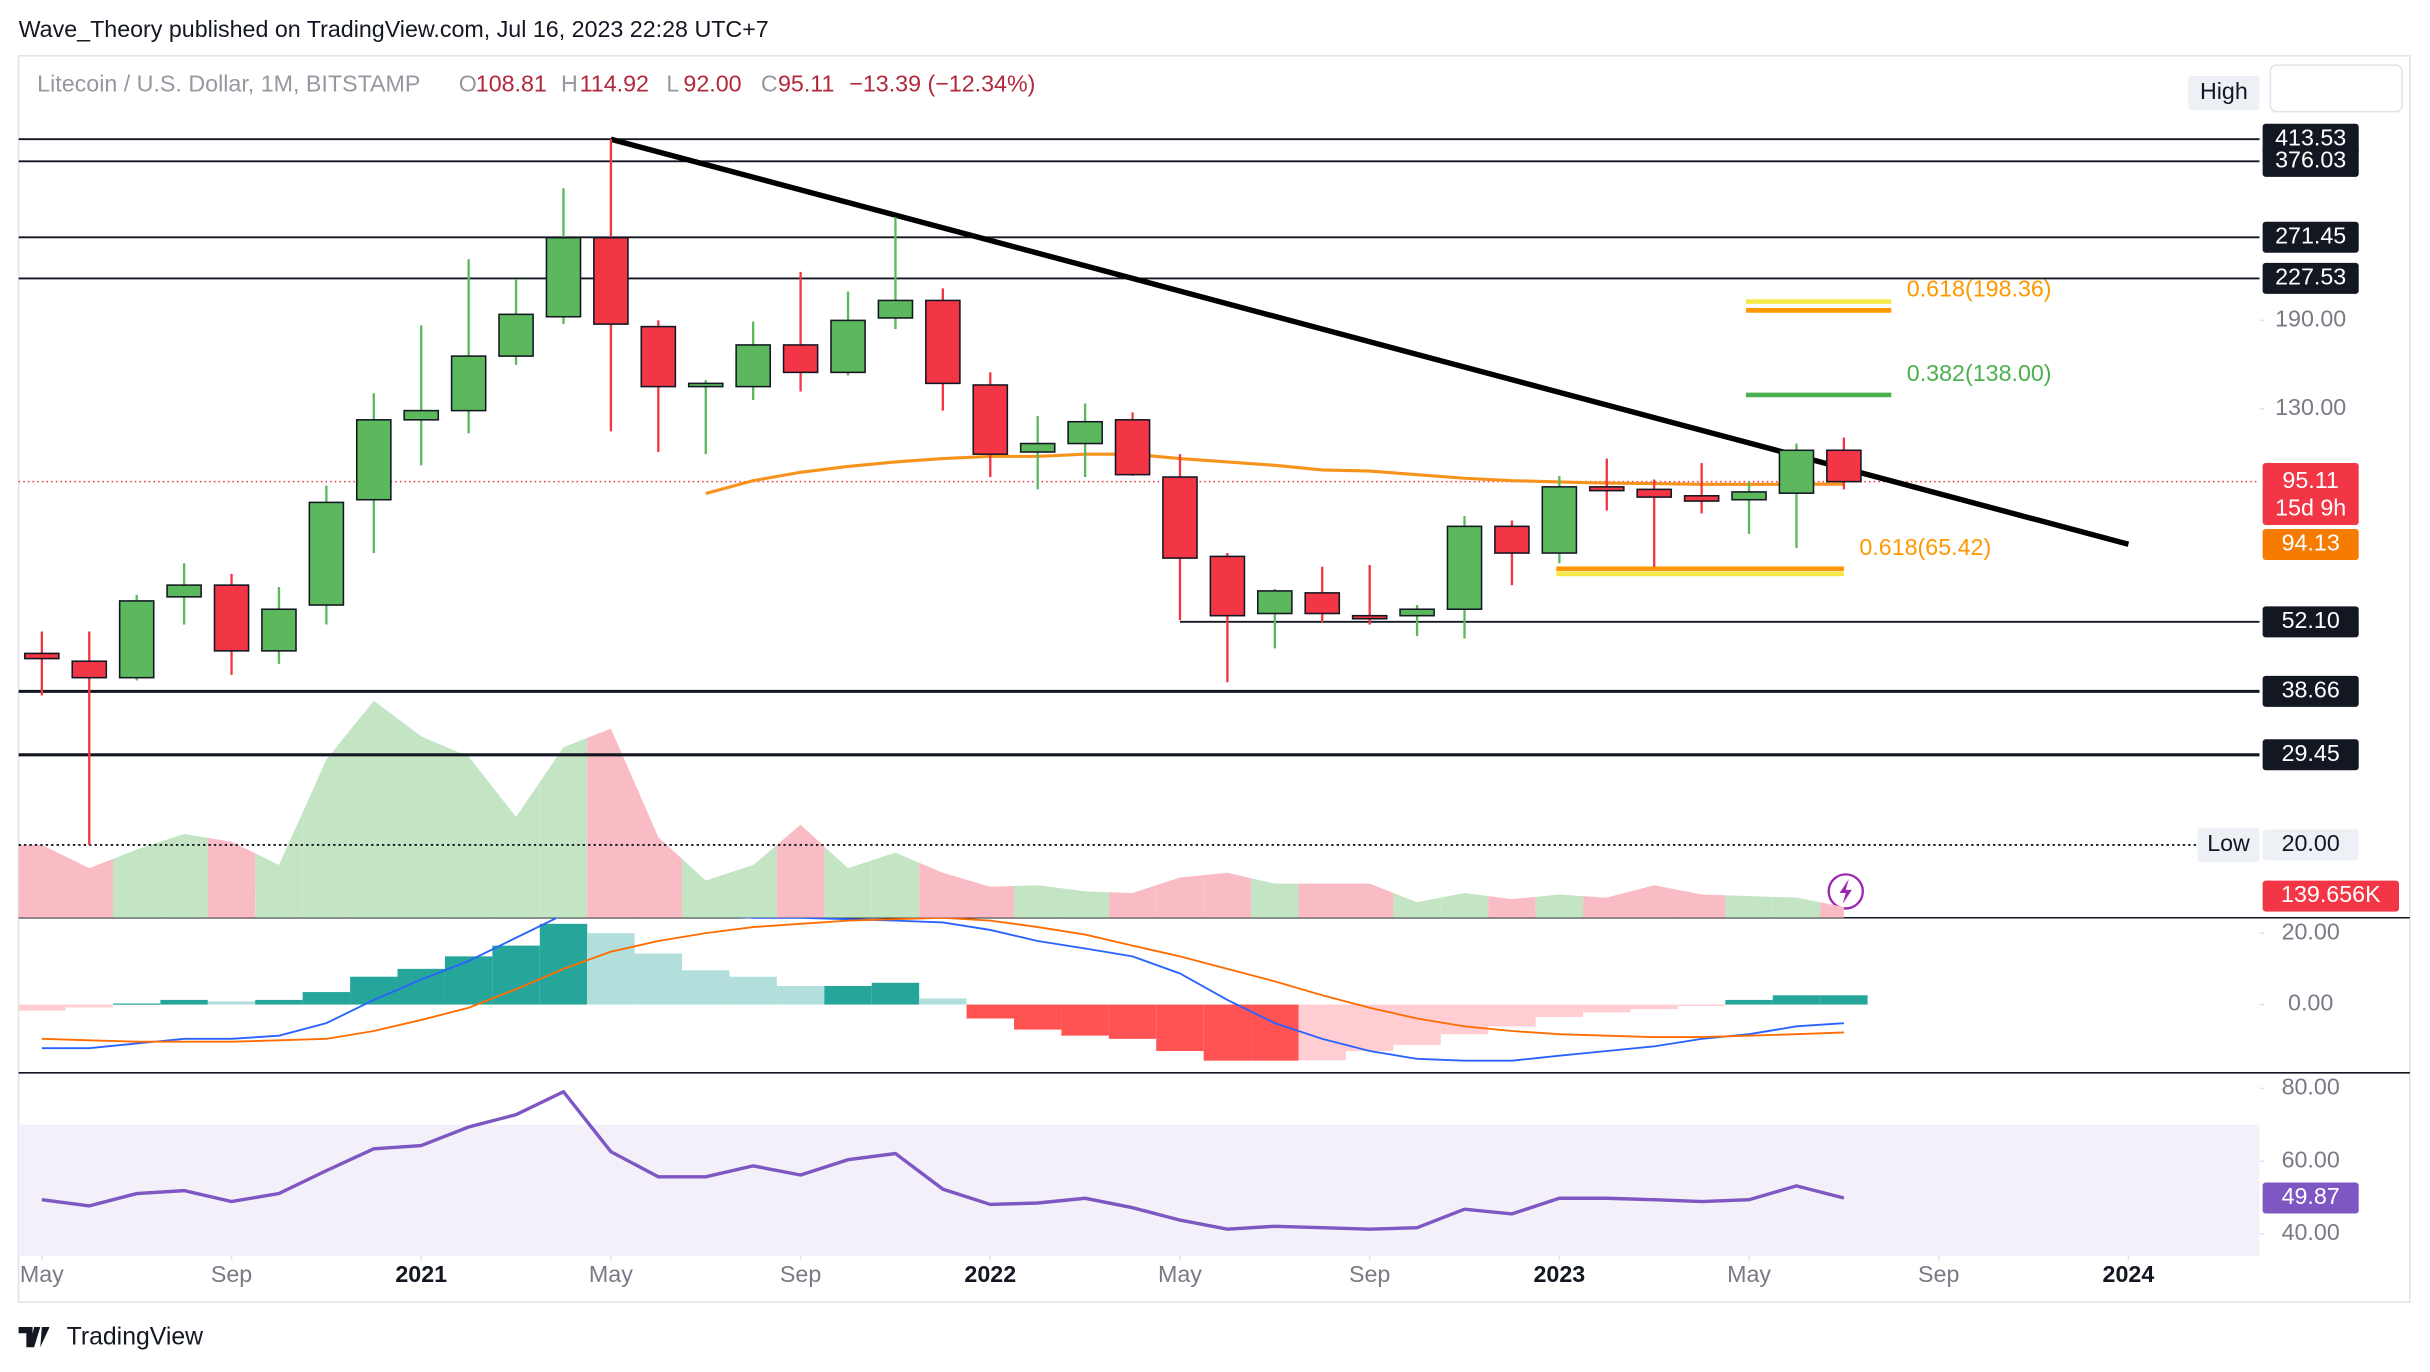 This screenshot has width=2430, height=1372. I want to click on x-tick-label: 2021, so click(421, 1274).